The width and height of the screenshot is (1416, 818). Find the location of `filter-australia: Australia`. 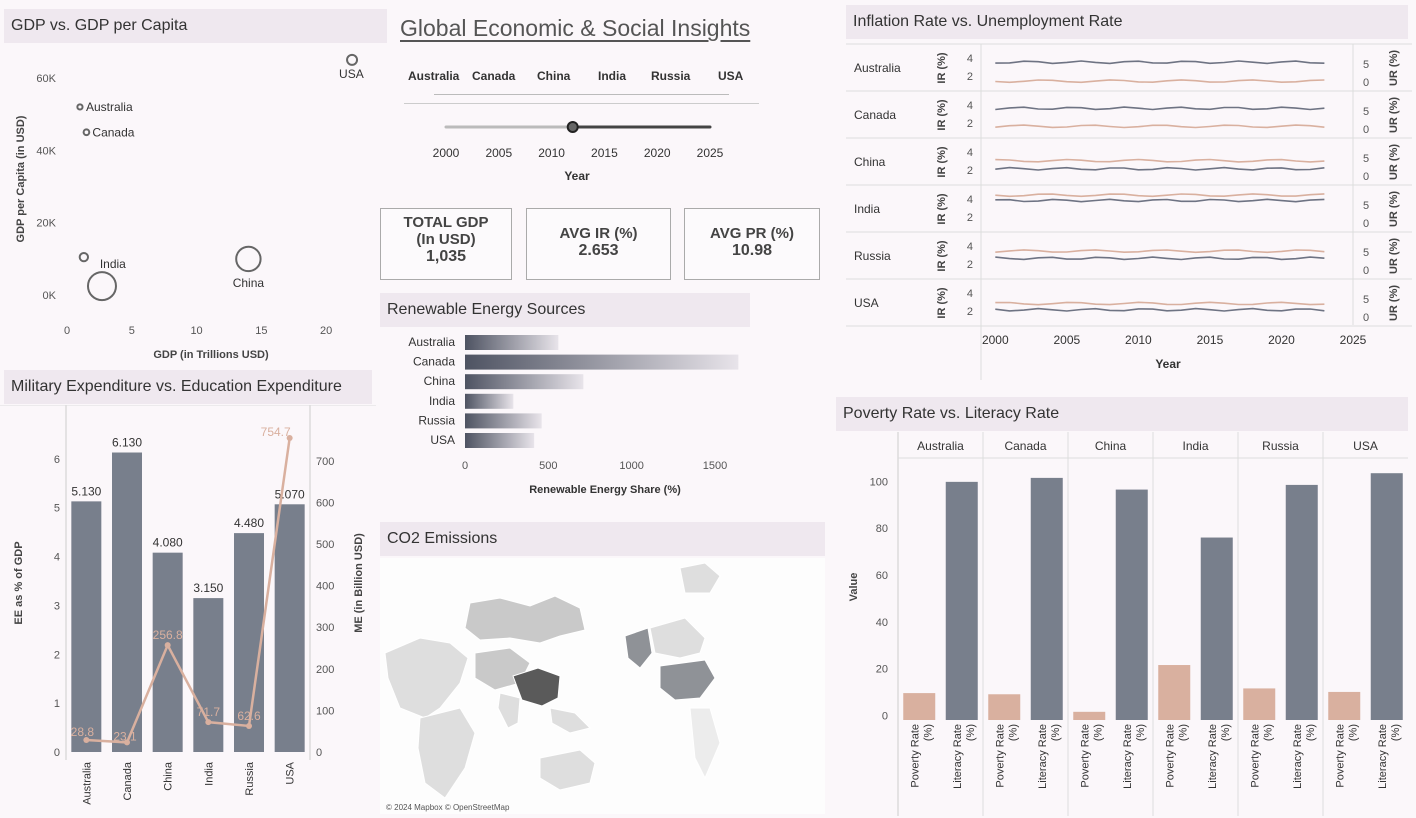

filter-australia: Australia is located at coordinates (434, 76).